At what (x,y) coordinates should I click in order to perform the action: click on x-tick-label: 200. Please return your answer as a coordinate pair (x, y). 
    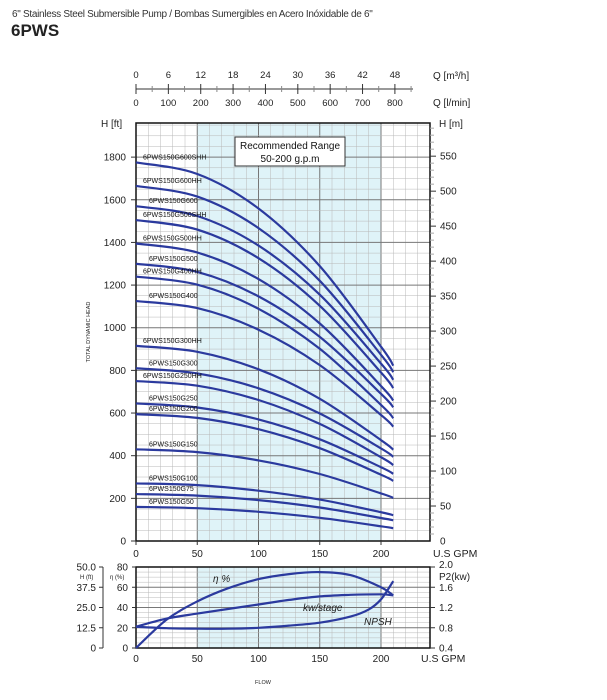
    Looking at the image, I should click on (381, 554).